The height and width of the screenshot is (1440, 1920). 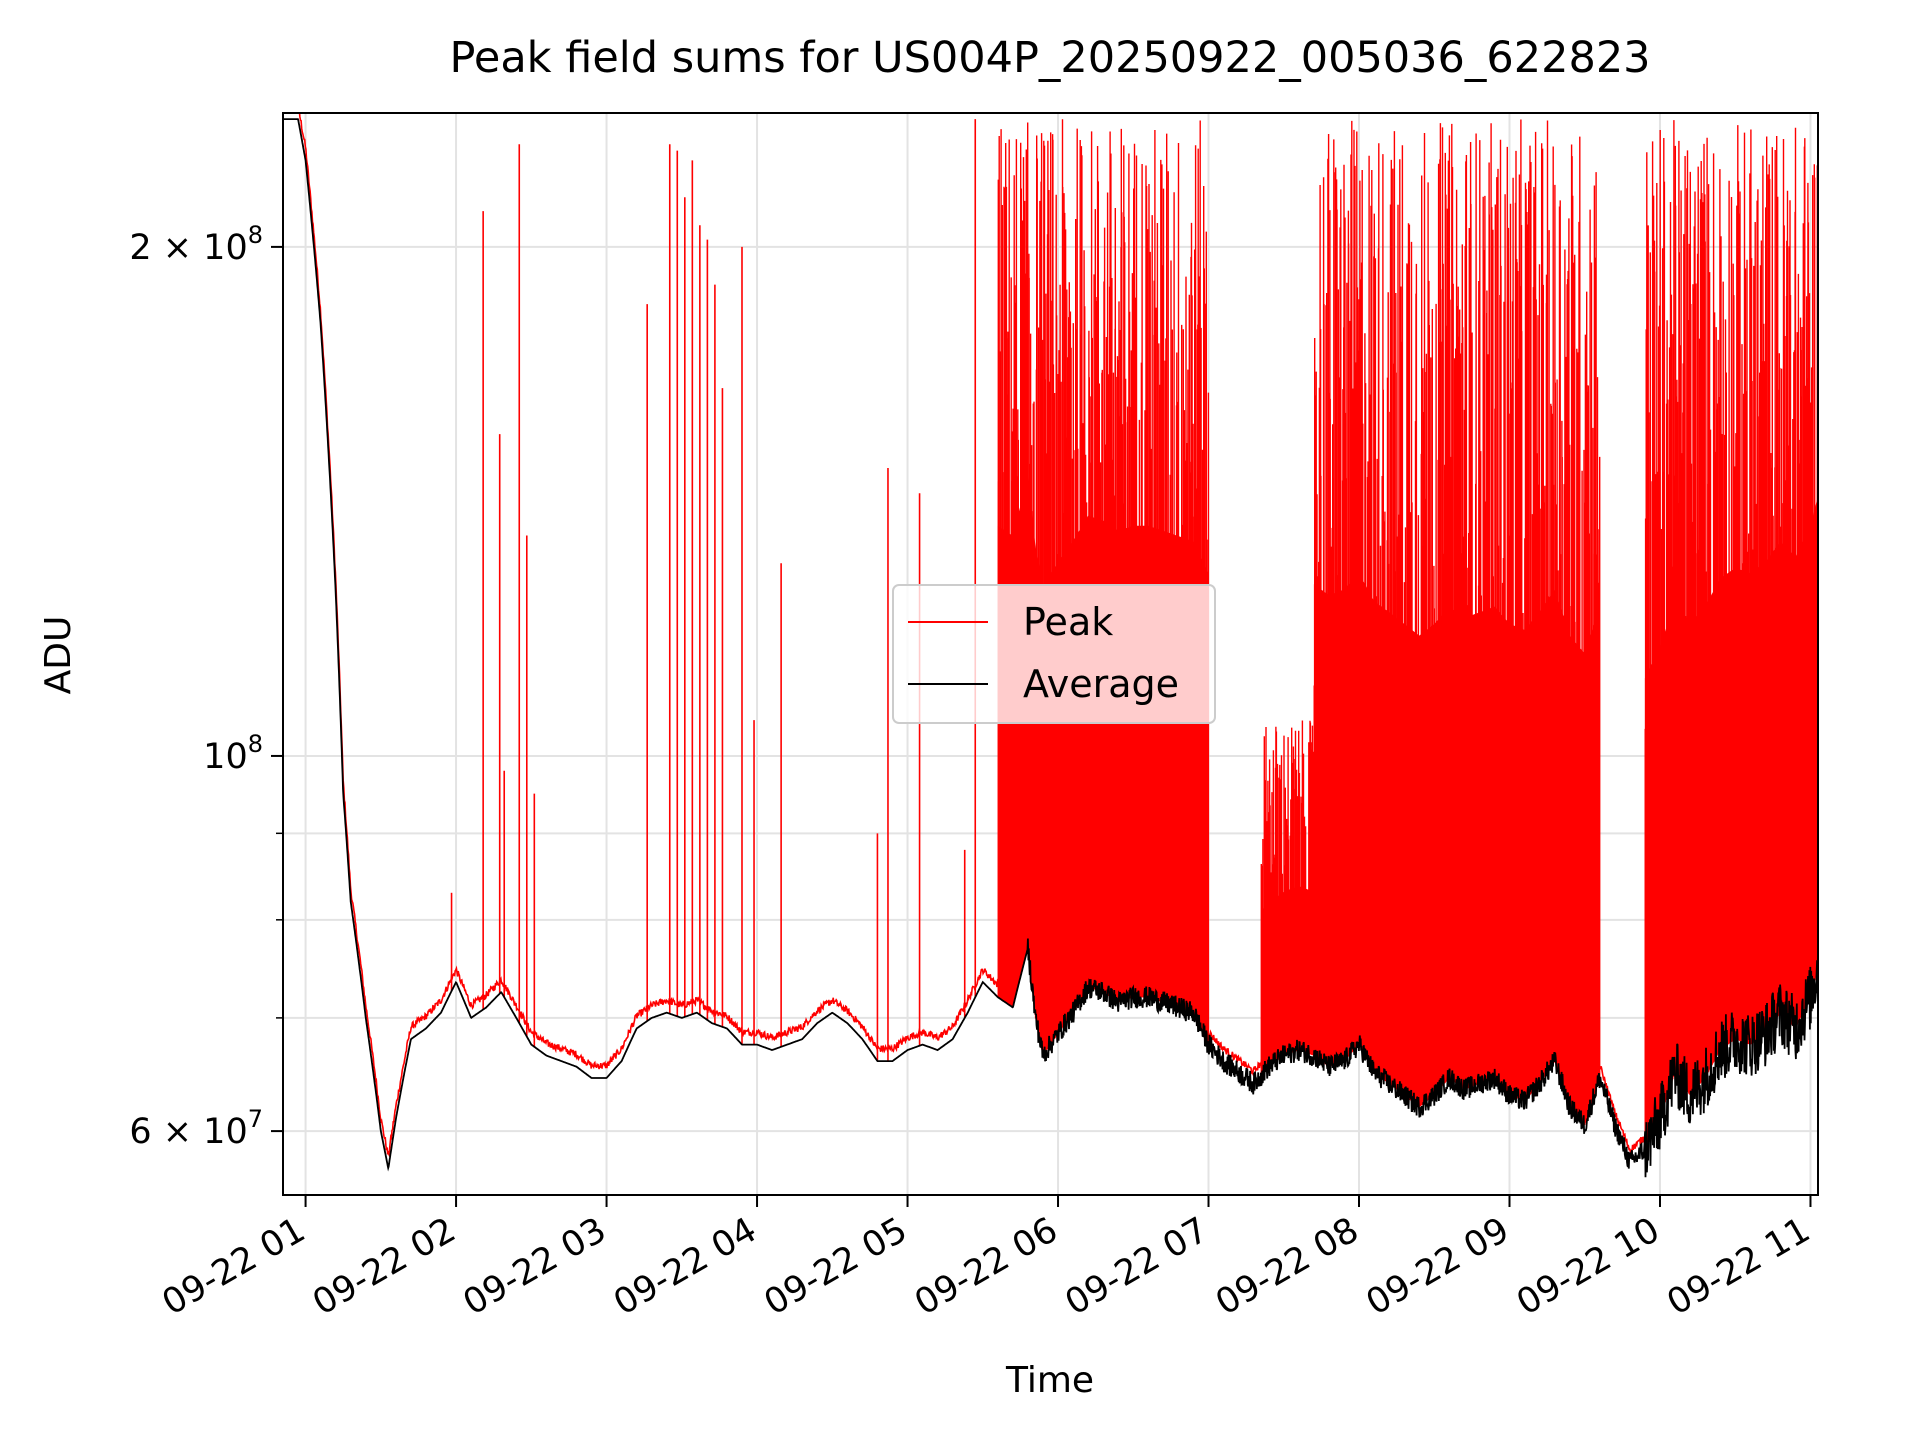 What do you see at coordinates (196, 244) in the screenshot?
I see `y-tick-label: 2 × 108` at bounding box center [196, 244].